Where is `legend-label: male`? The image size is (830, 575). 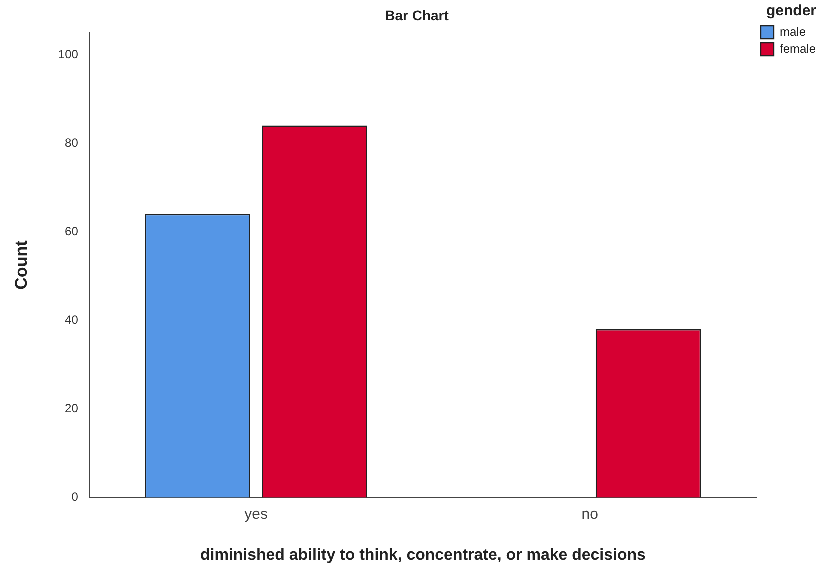
legend-label: male is located at coordinates (793, 31).